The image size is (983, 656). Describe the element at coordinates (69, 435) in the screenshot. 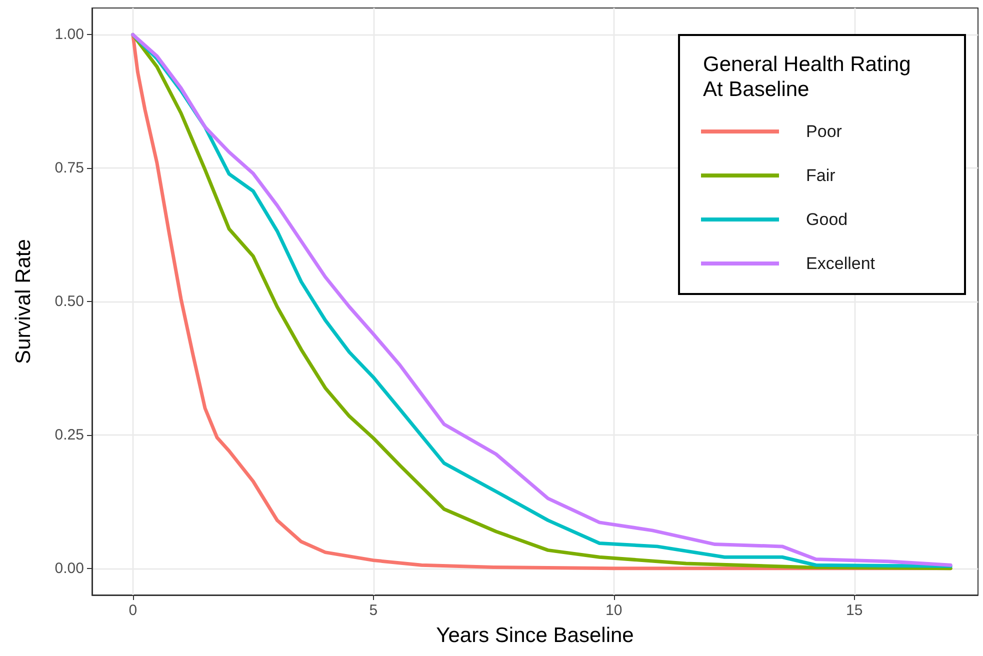

I see `y-tick-label: 0.25` at that location.